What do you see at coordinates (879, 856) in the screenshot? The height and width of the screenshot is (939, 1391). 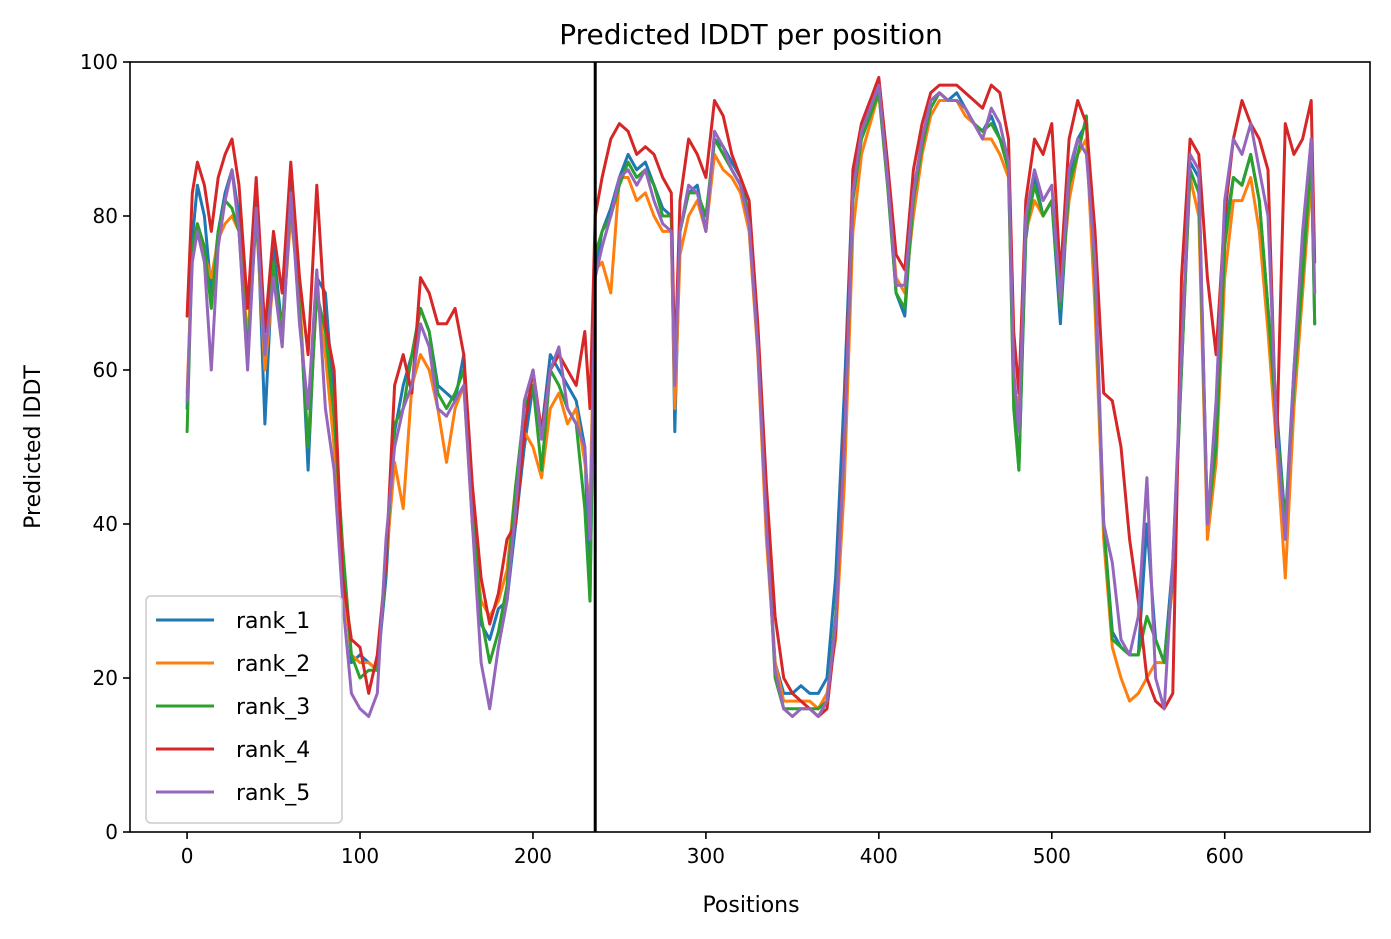 I see `x-tick-label: 400` at bounding box center [879, 856].